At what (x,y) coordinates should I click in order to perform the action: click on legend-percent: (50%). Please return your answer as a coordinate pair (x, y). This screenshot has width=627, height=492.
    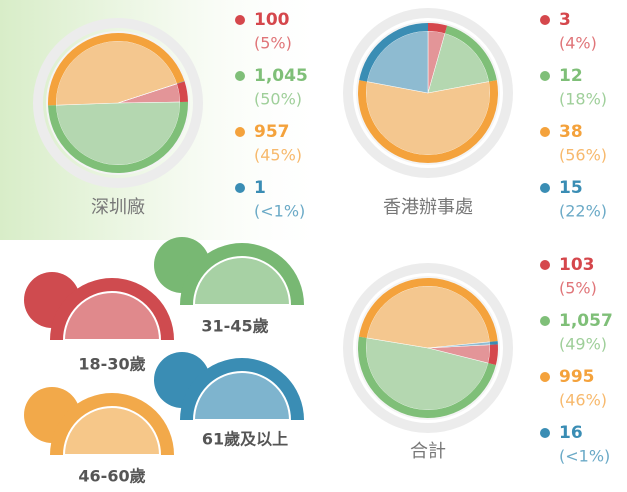
    Looking at the image, I should click on (278, 99).